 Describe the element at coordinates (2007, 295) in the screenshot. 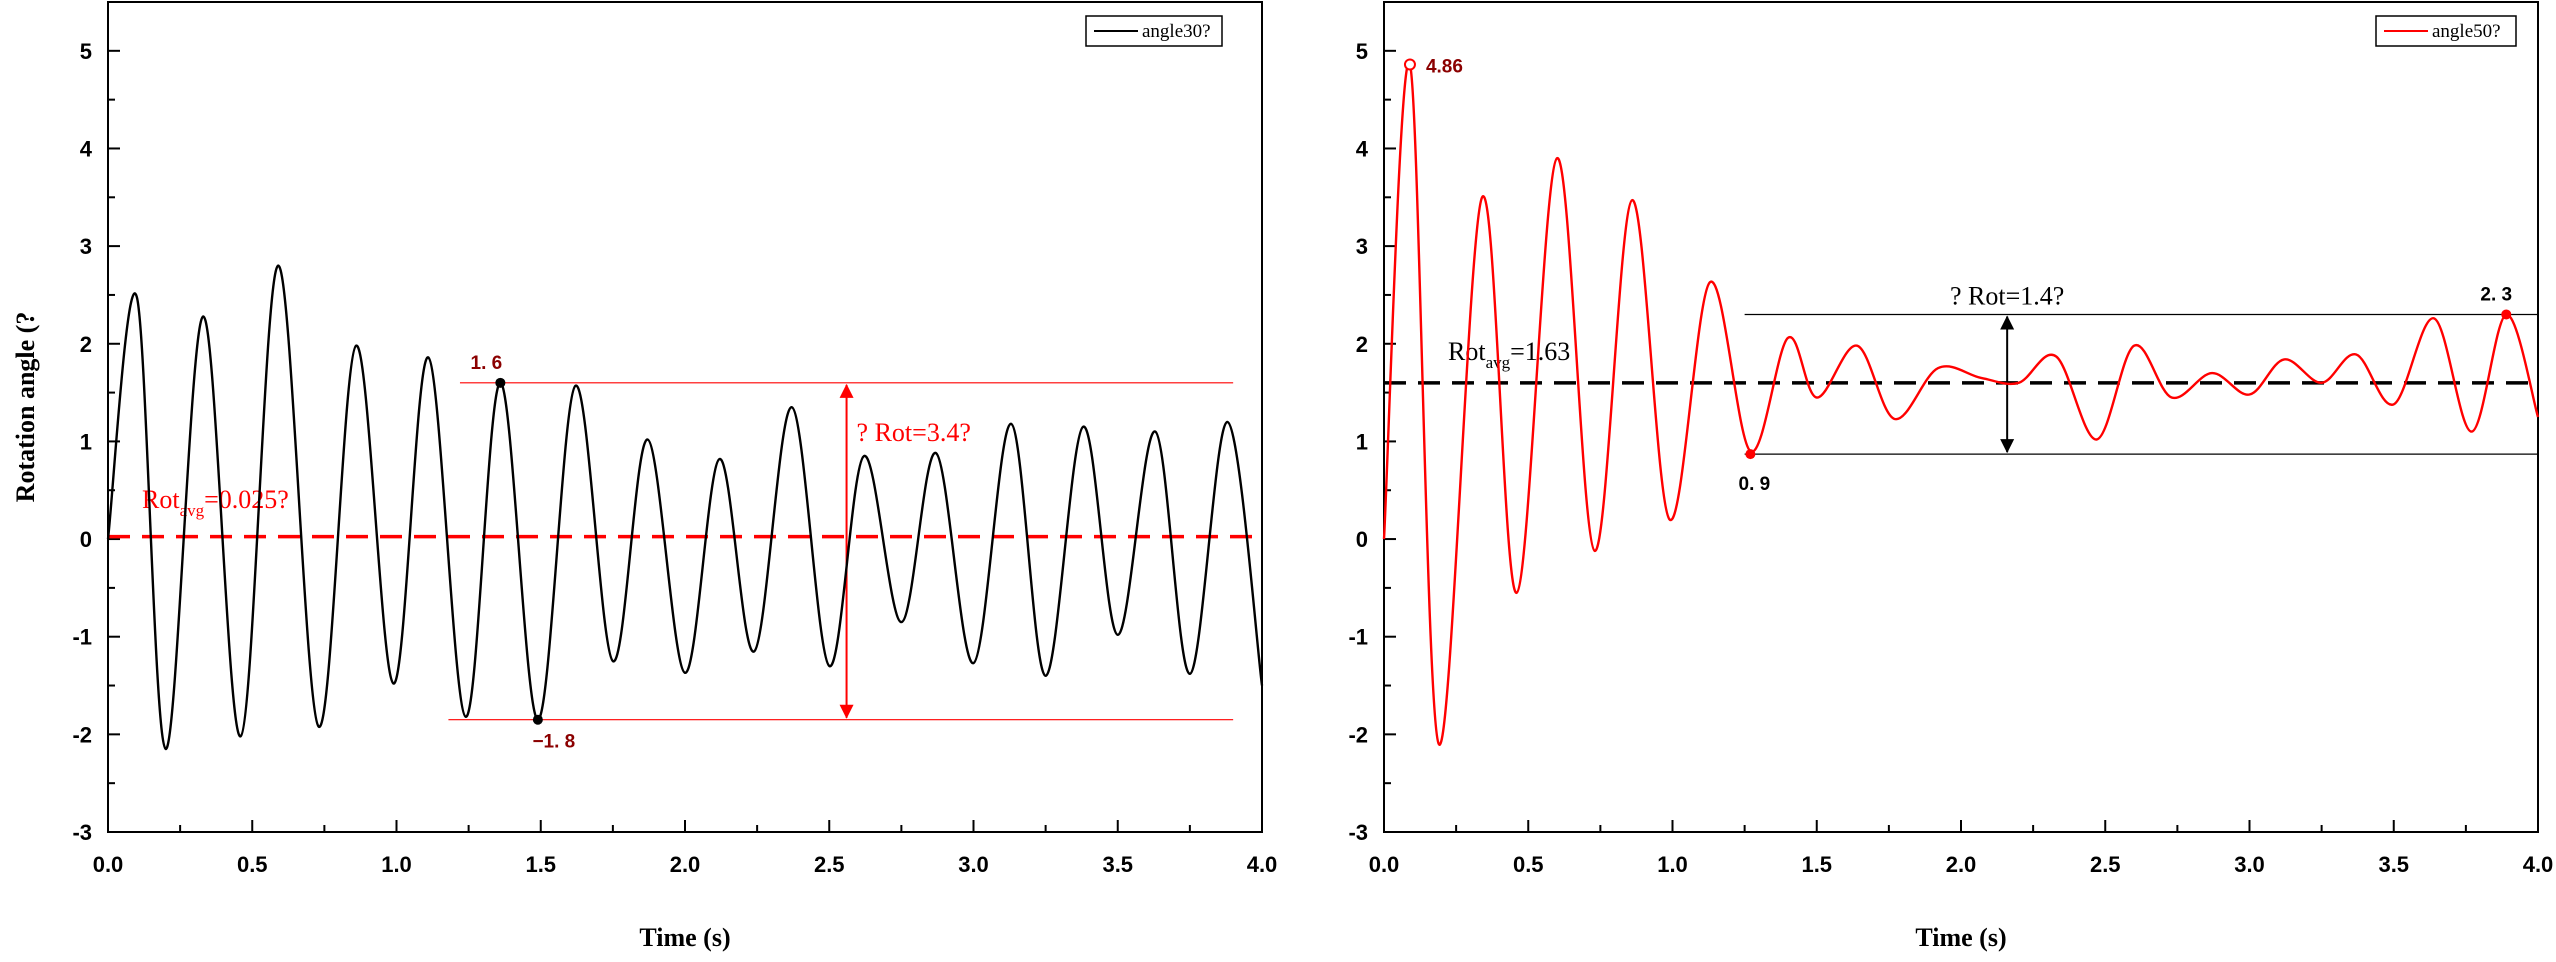

I see `range-label: ? Rot=1.4?` at that location.